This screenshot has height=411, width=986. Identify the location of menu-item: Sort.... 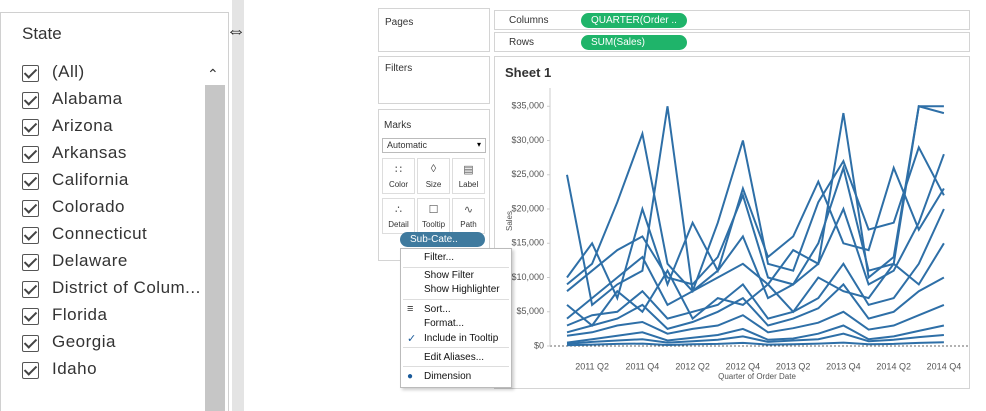
(437, 309).